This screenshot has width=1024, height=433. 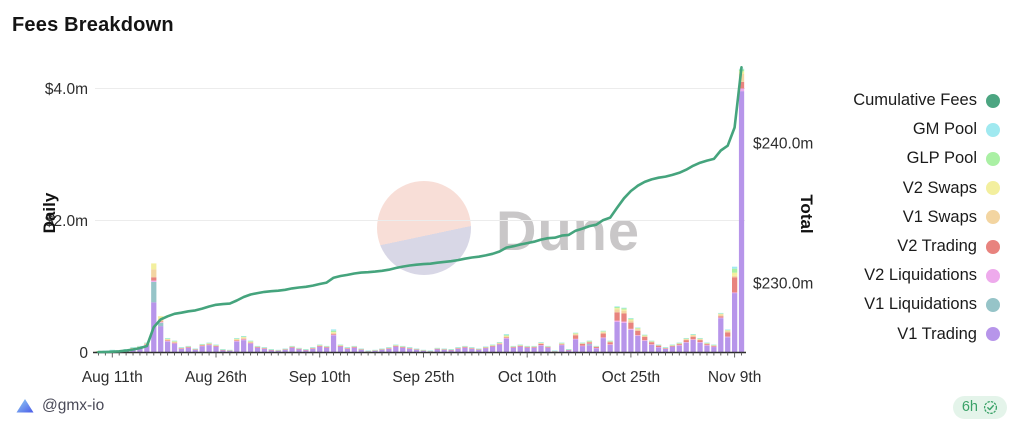 What do you see at coordinates (926, 129) in the screenshot?
I see `legend-item-gm-pool: GM Pool` at bounding box center [926, 129].